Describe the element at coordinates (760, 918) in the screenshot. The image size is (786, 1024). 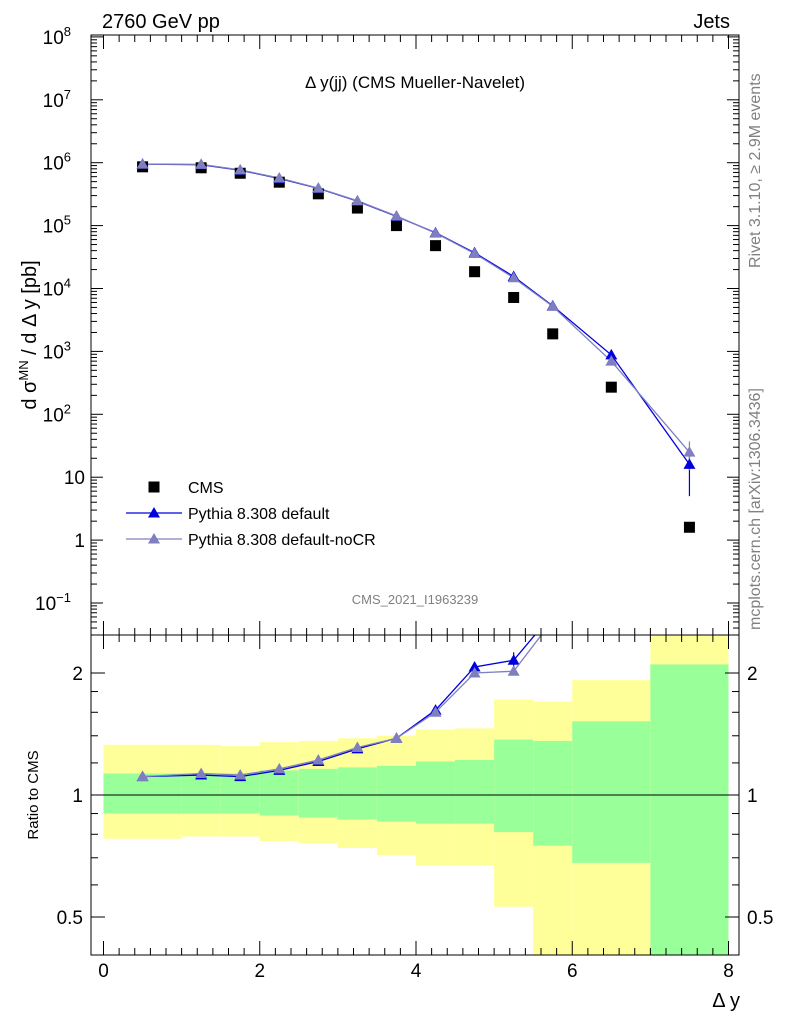
I see `ratio-y-tick-label-right: 0.5` at that location.